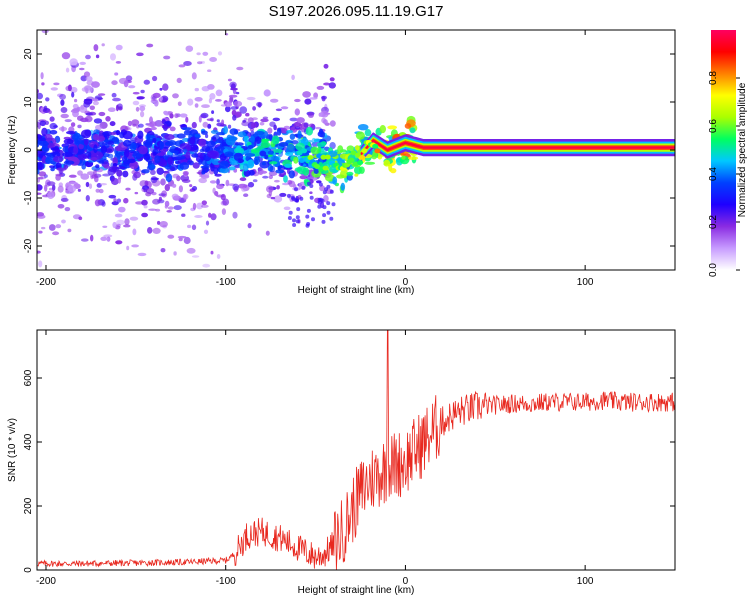 Image resolution: width=750 pixels, height=600 pixels. Describe the element at coordinates (46, 282) in the screenshot. I see `x-tick-label: -200` at that location.